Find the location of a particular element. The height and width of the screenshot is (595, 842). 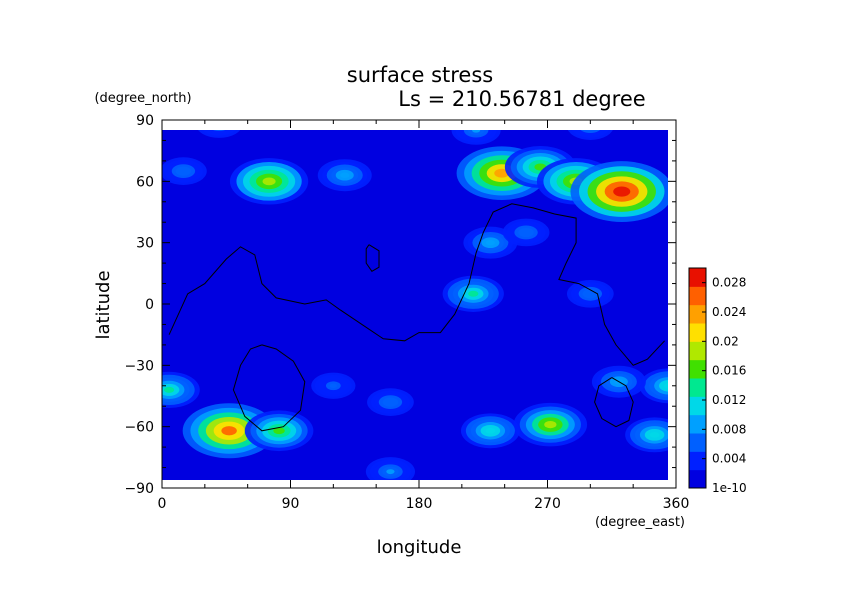

colorbar-tick-label: 0.024 is located at coordinates (729, 312).